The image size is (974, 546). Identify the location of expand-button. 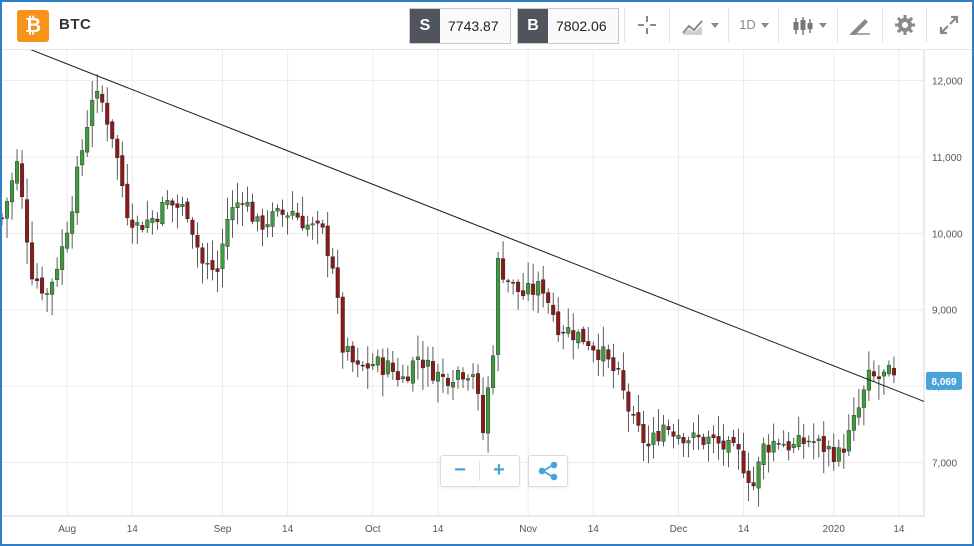
(949, 25).